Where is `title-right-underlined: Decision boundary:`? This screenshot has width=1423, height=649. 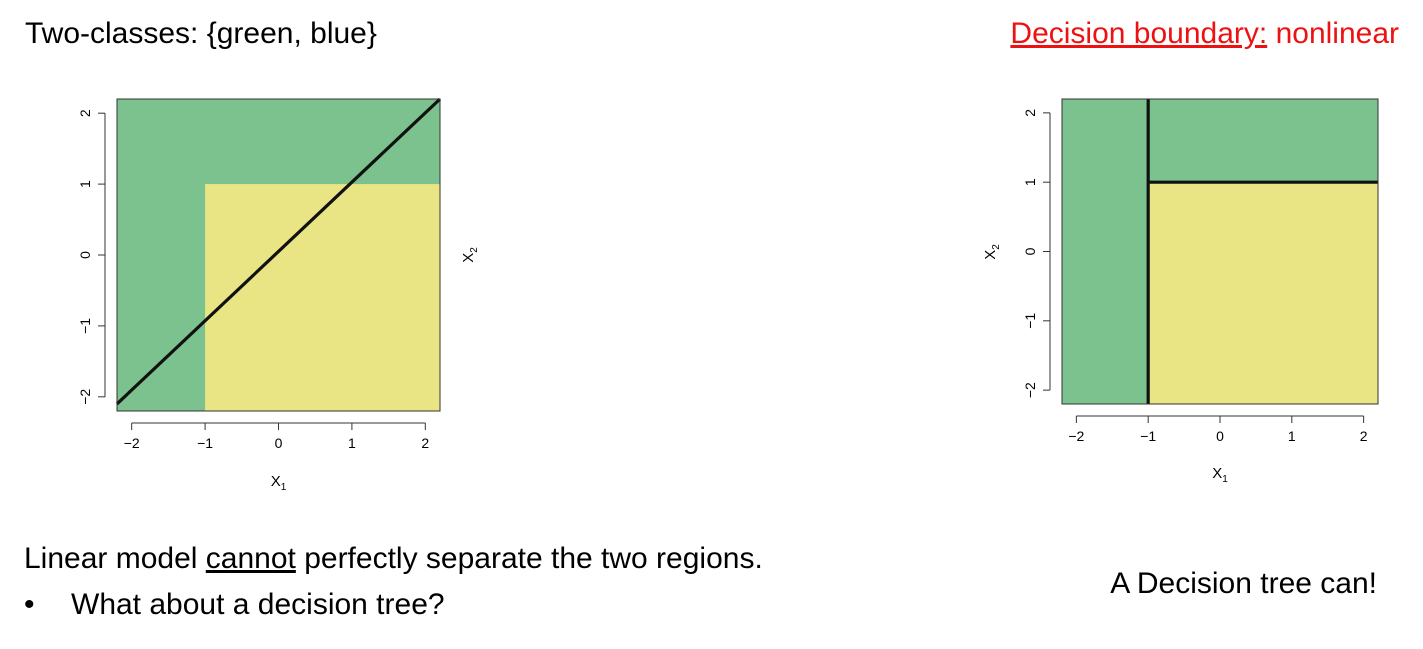 title-right-underlined: Decision boundary: is located at coordinates (1139, 33).